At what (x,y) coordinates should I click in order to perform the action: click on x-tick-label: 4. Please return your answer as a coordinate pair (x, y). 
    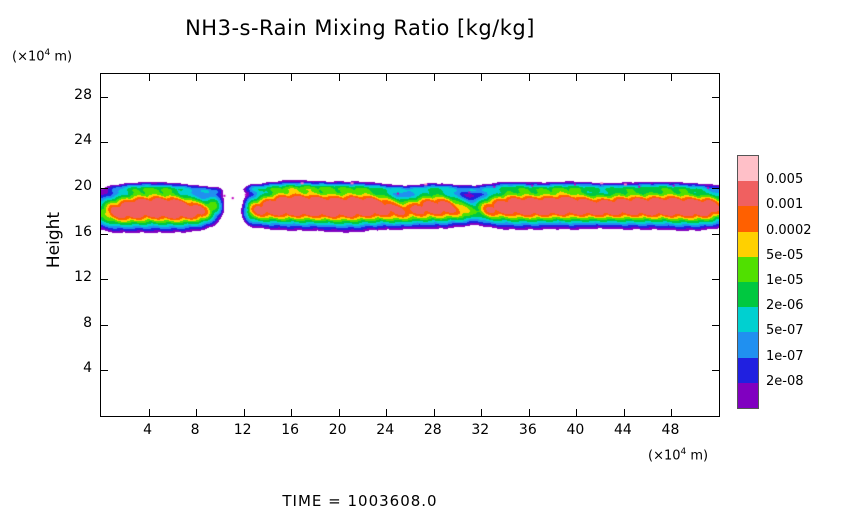
    Looking at the image, I should click on (147, 430).